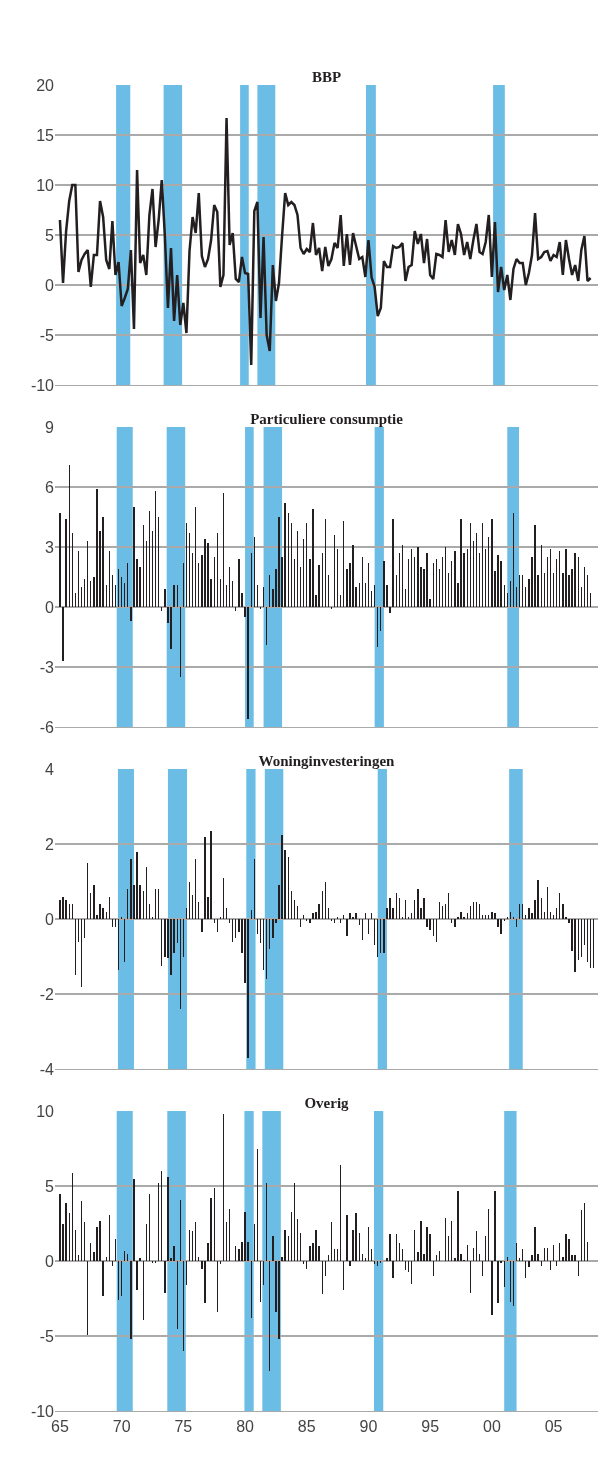 The image size is (611, 1475). Describe the element at coordinates (491, 1426) in the screenshot. I see `x-tick-label: 00` at that location.